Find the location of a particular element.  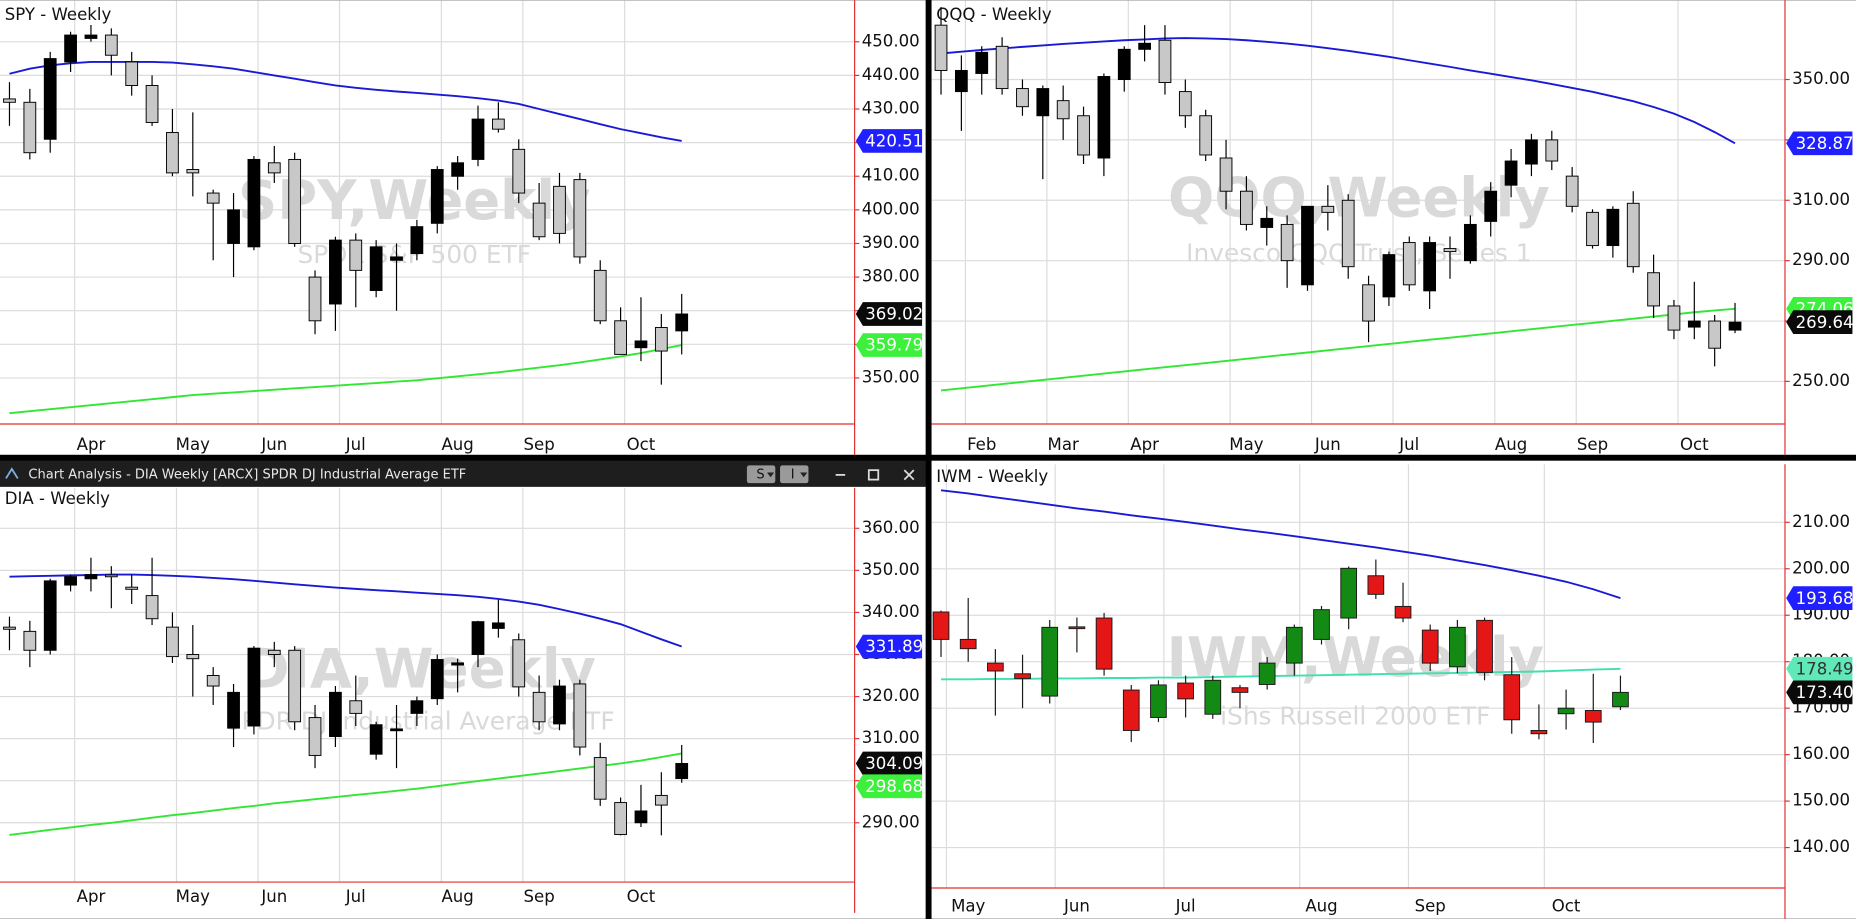

y-tick-label: 450.00 is located at coordinates (891, 40).